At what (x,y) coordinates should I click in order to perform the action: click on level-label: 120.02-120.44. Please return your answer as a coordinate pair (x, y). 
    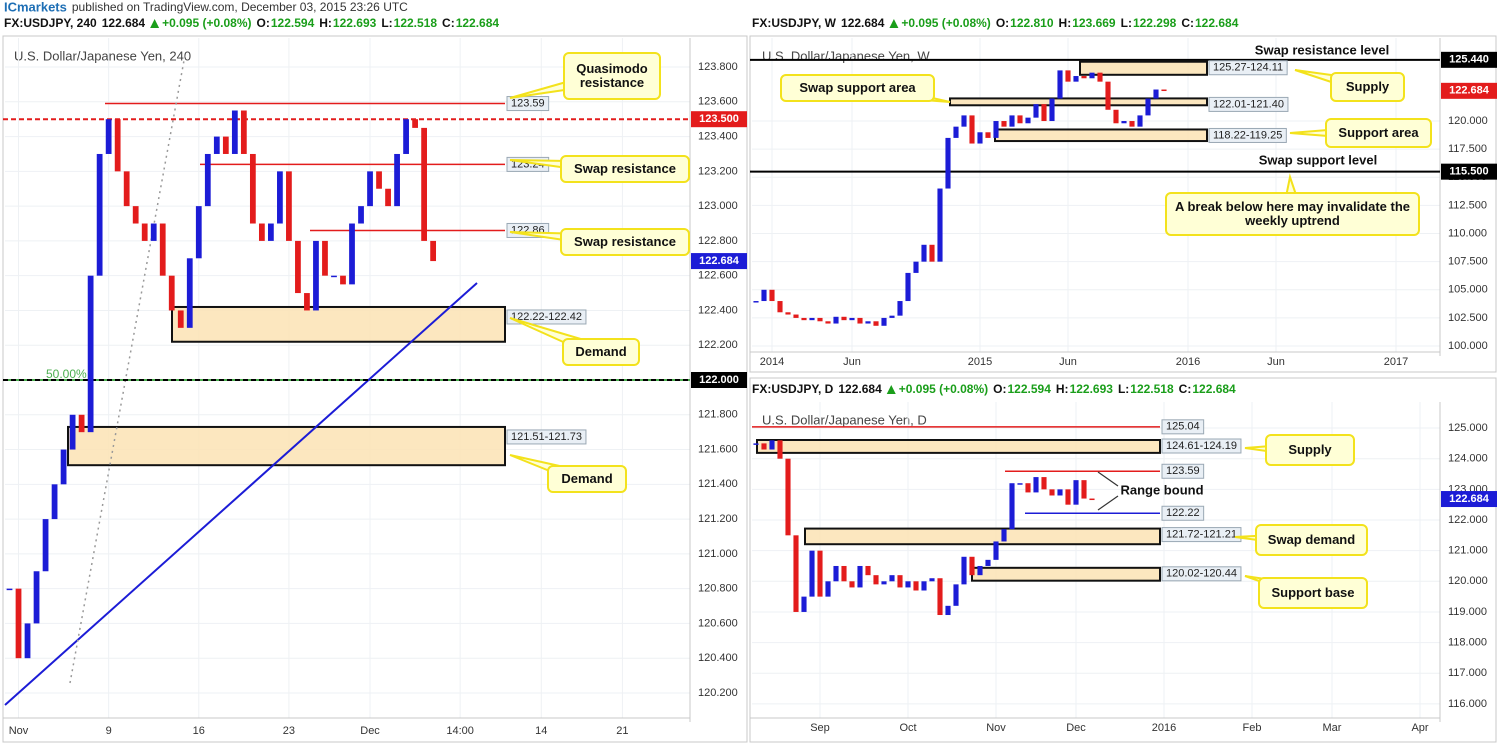
    Looking at the image, I should click on (1201, 574).